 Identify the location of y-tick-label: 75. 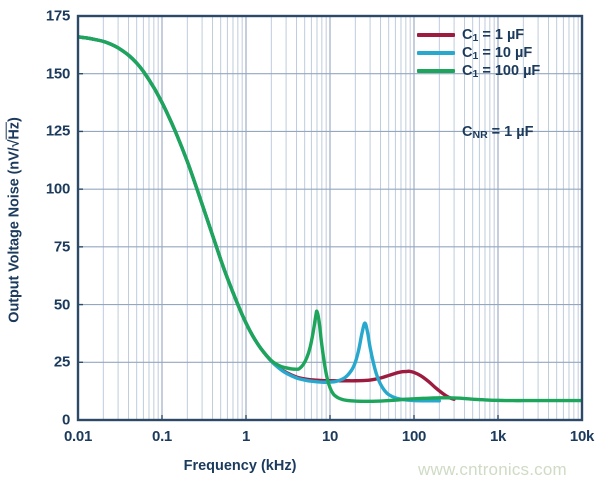
(61, 247).